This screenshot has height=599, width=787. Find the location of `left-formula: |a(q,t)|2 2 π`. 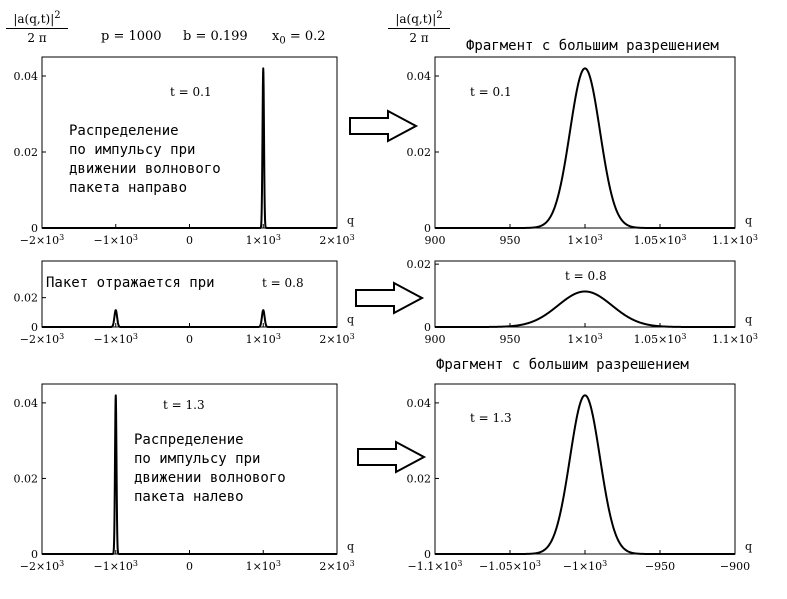

left-formula: |a(q,t)|2 2 π is located at coordinates (37, 27).